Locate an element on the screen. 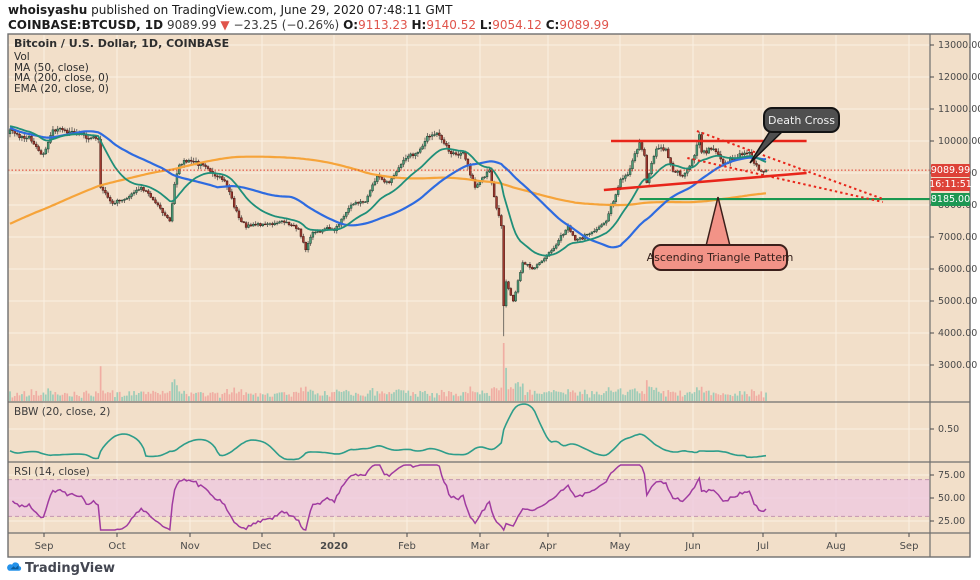  tradingview-logo-icon is located at coordinates (14, 567).